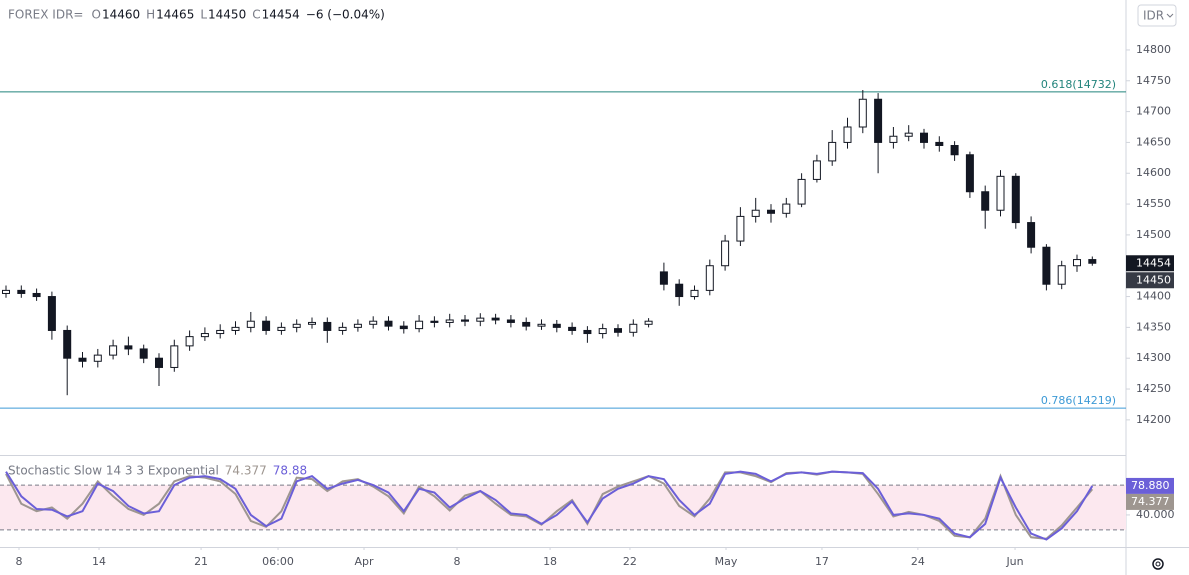 This screenshot has width=1189, height=575. What do you see at coordinates (290, 471) in the screenshot?
I see `indicator-value: 78.88` at bounding box center [290, 471].